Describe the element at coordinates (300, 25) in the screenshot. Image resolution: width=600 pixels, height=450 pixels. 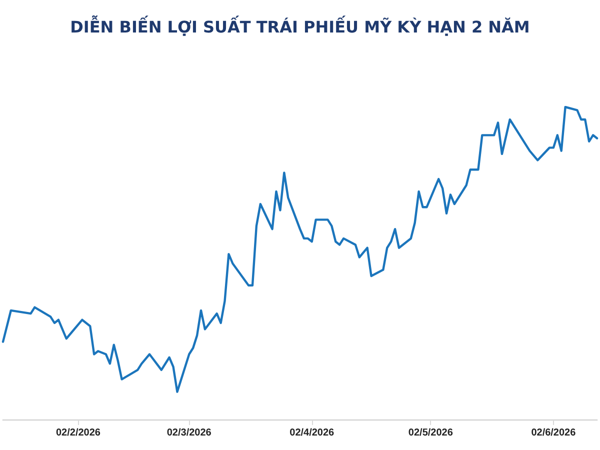
I see `chart-title: DIỄN BIẾN LỢI SUẤT TRÁI PHIẾU MỸ KỲ HẠN 2 NĂM` at that location.